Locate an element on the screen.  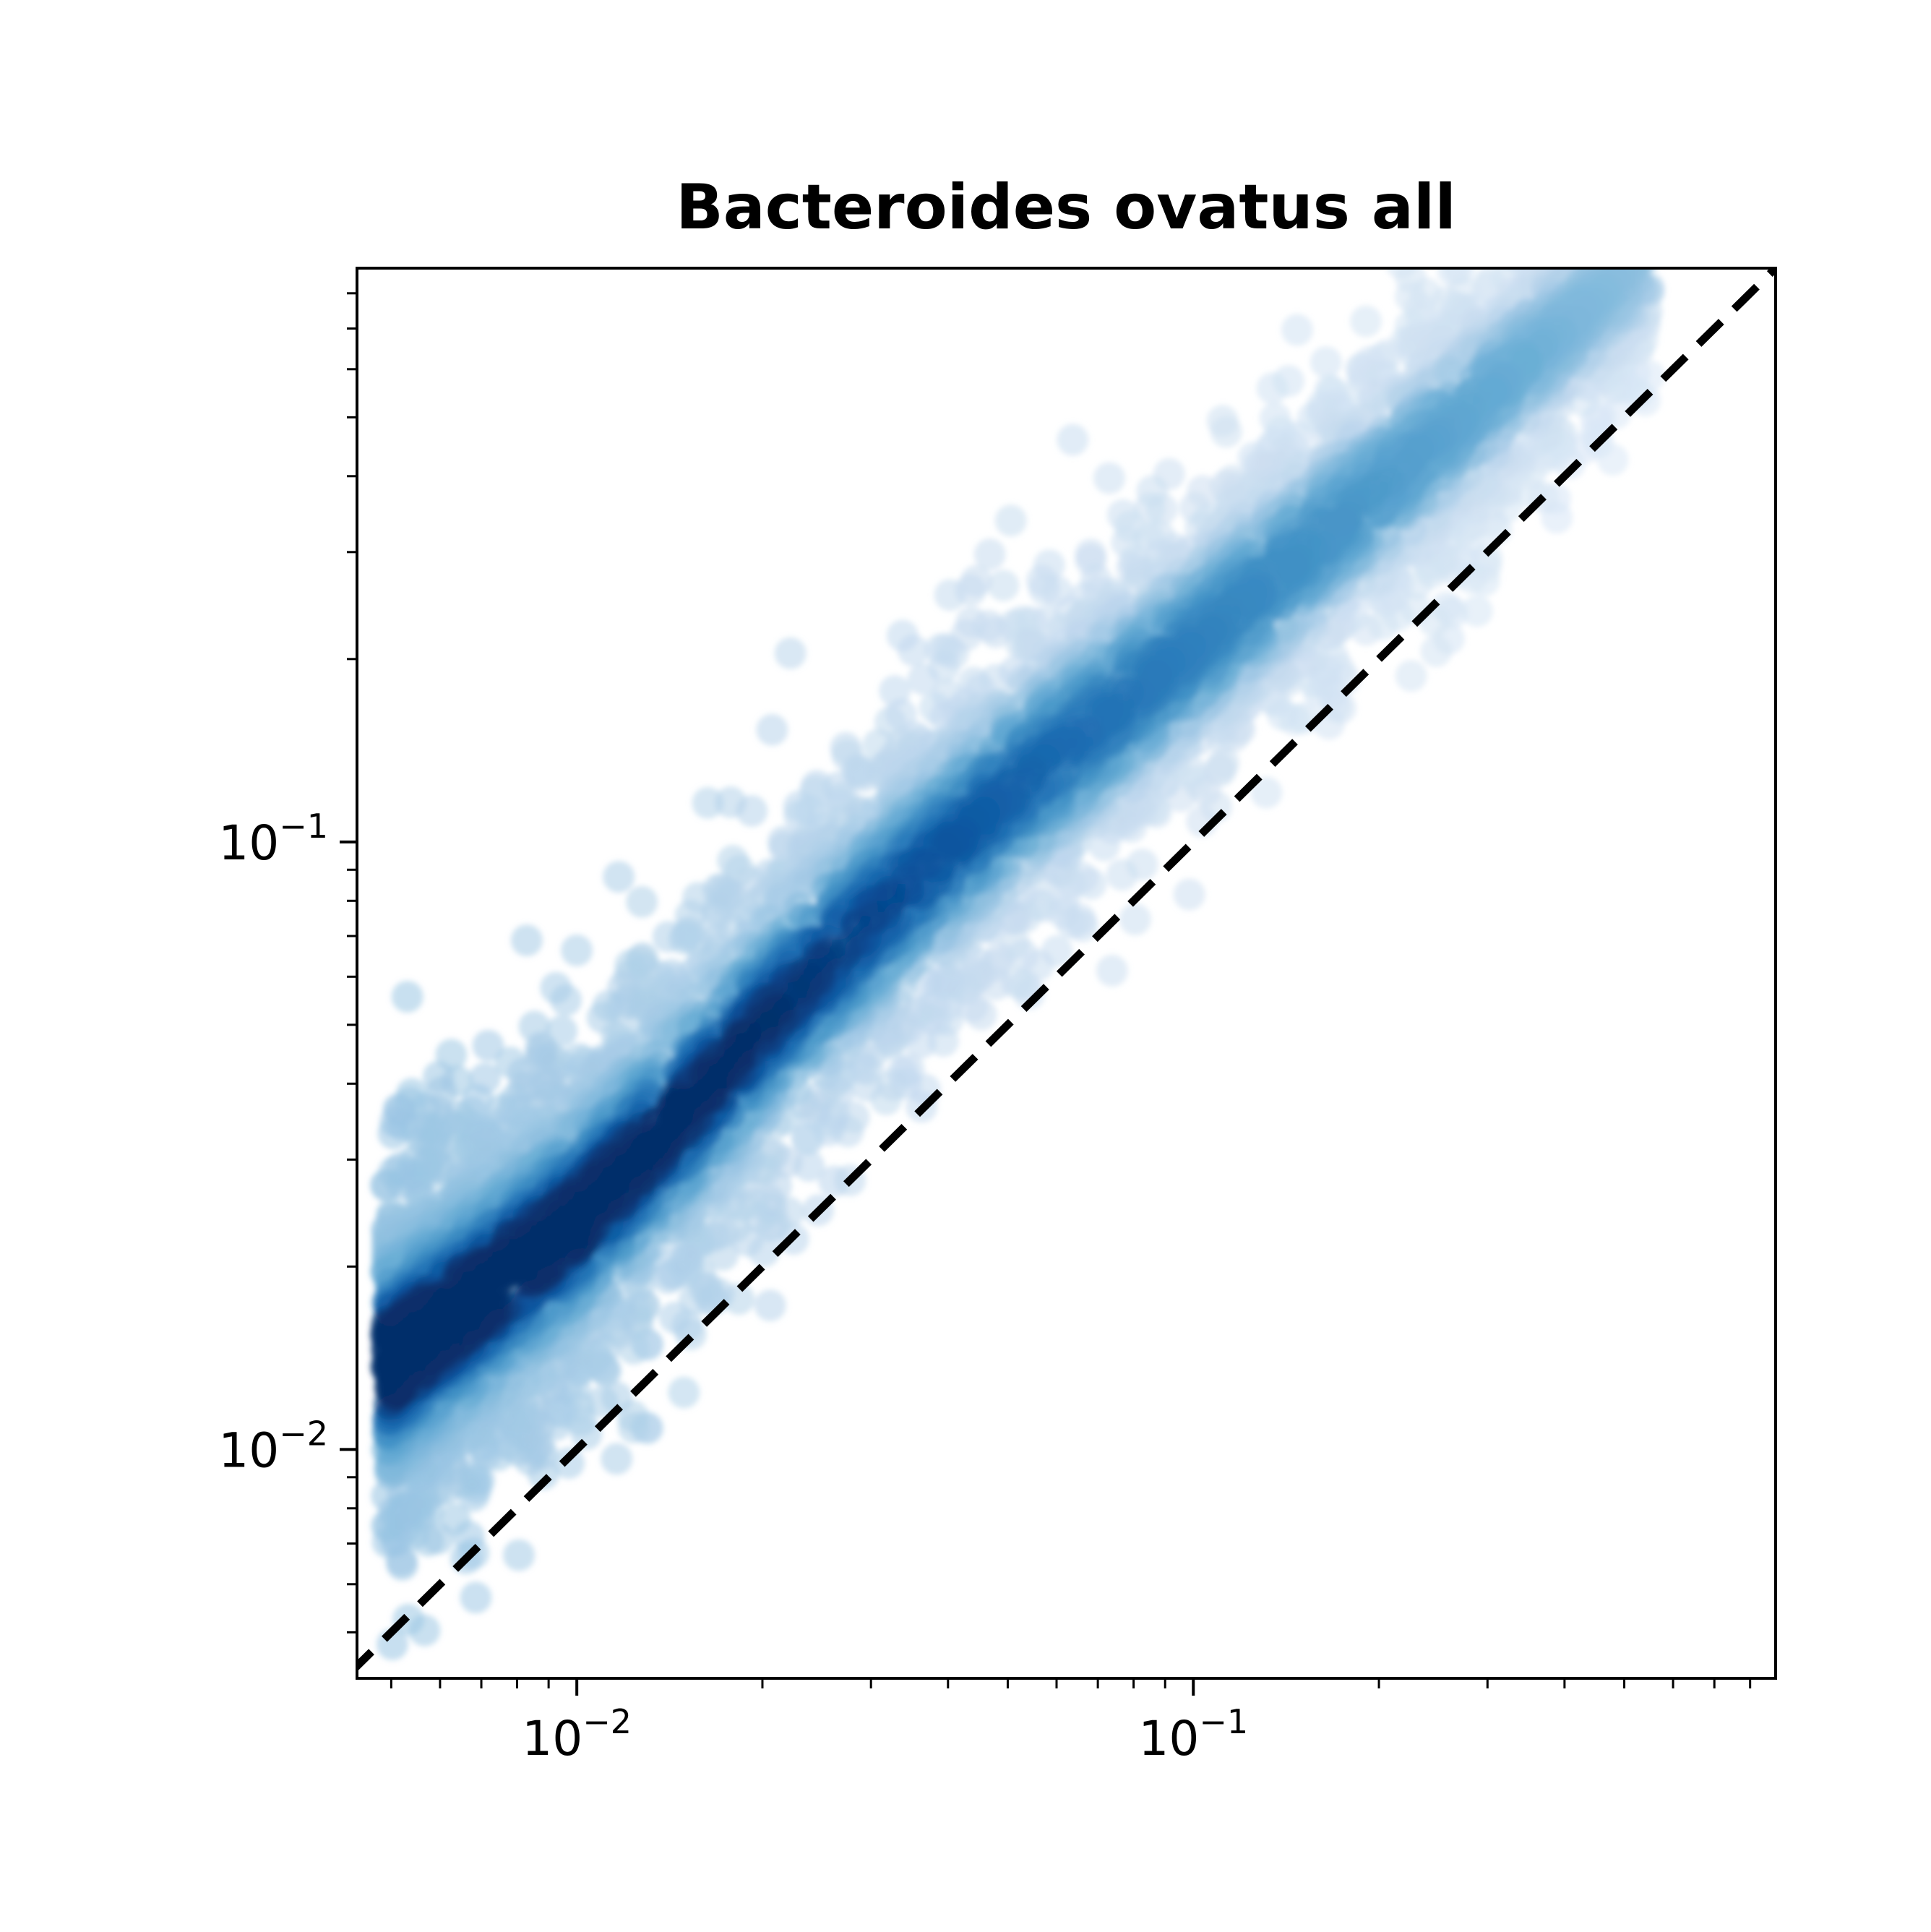
y-tick-label: 10⁻² is located at coordinates (273, 1446).